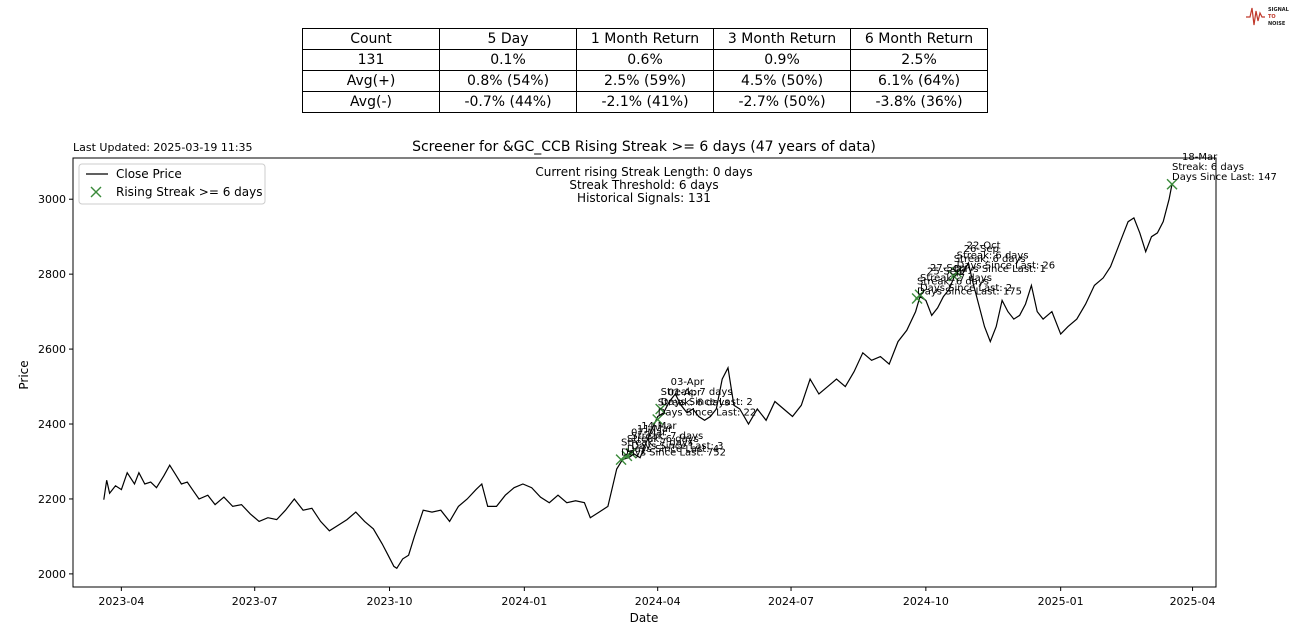 The width and height of the screenshot is (1292, 634). Describe the element at coordinates (524, 601) in the screenshot. I see `x-tick-label: 2024-01` at that location.